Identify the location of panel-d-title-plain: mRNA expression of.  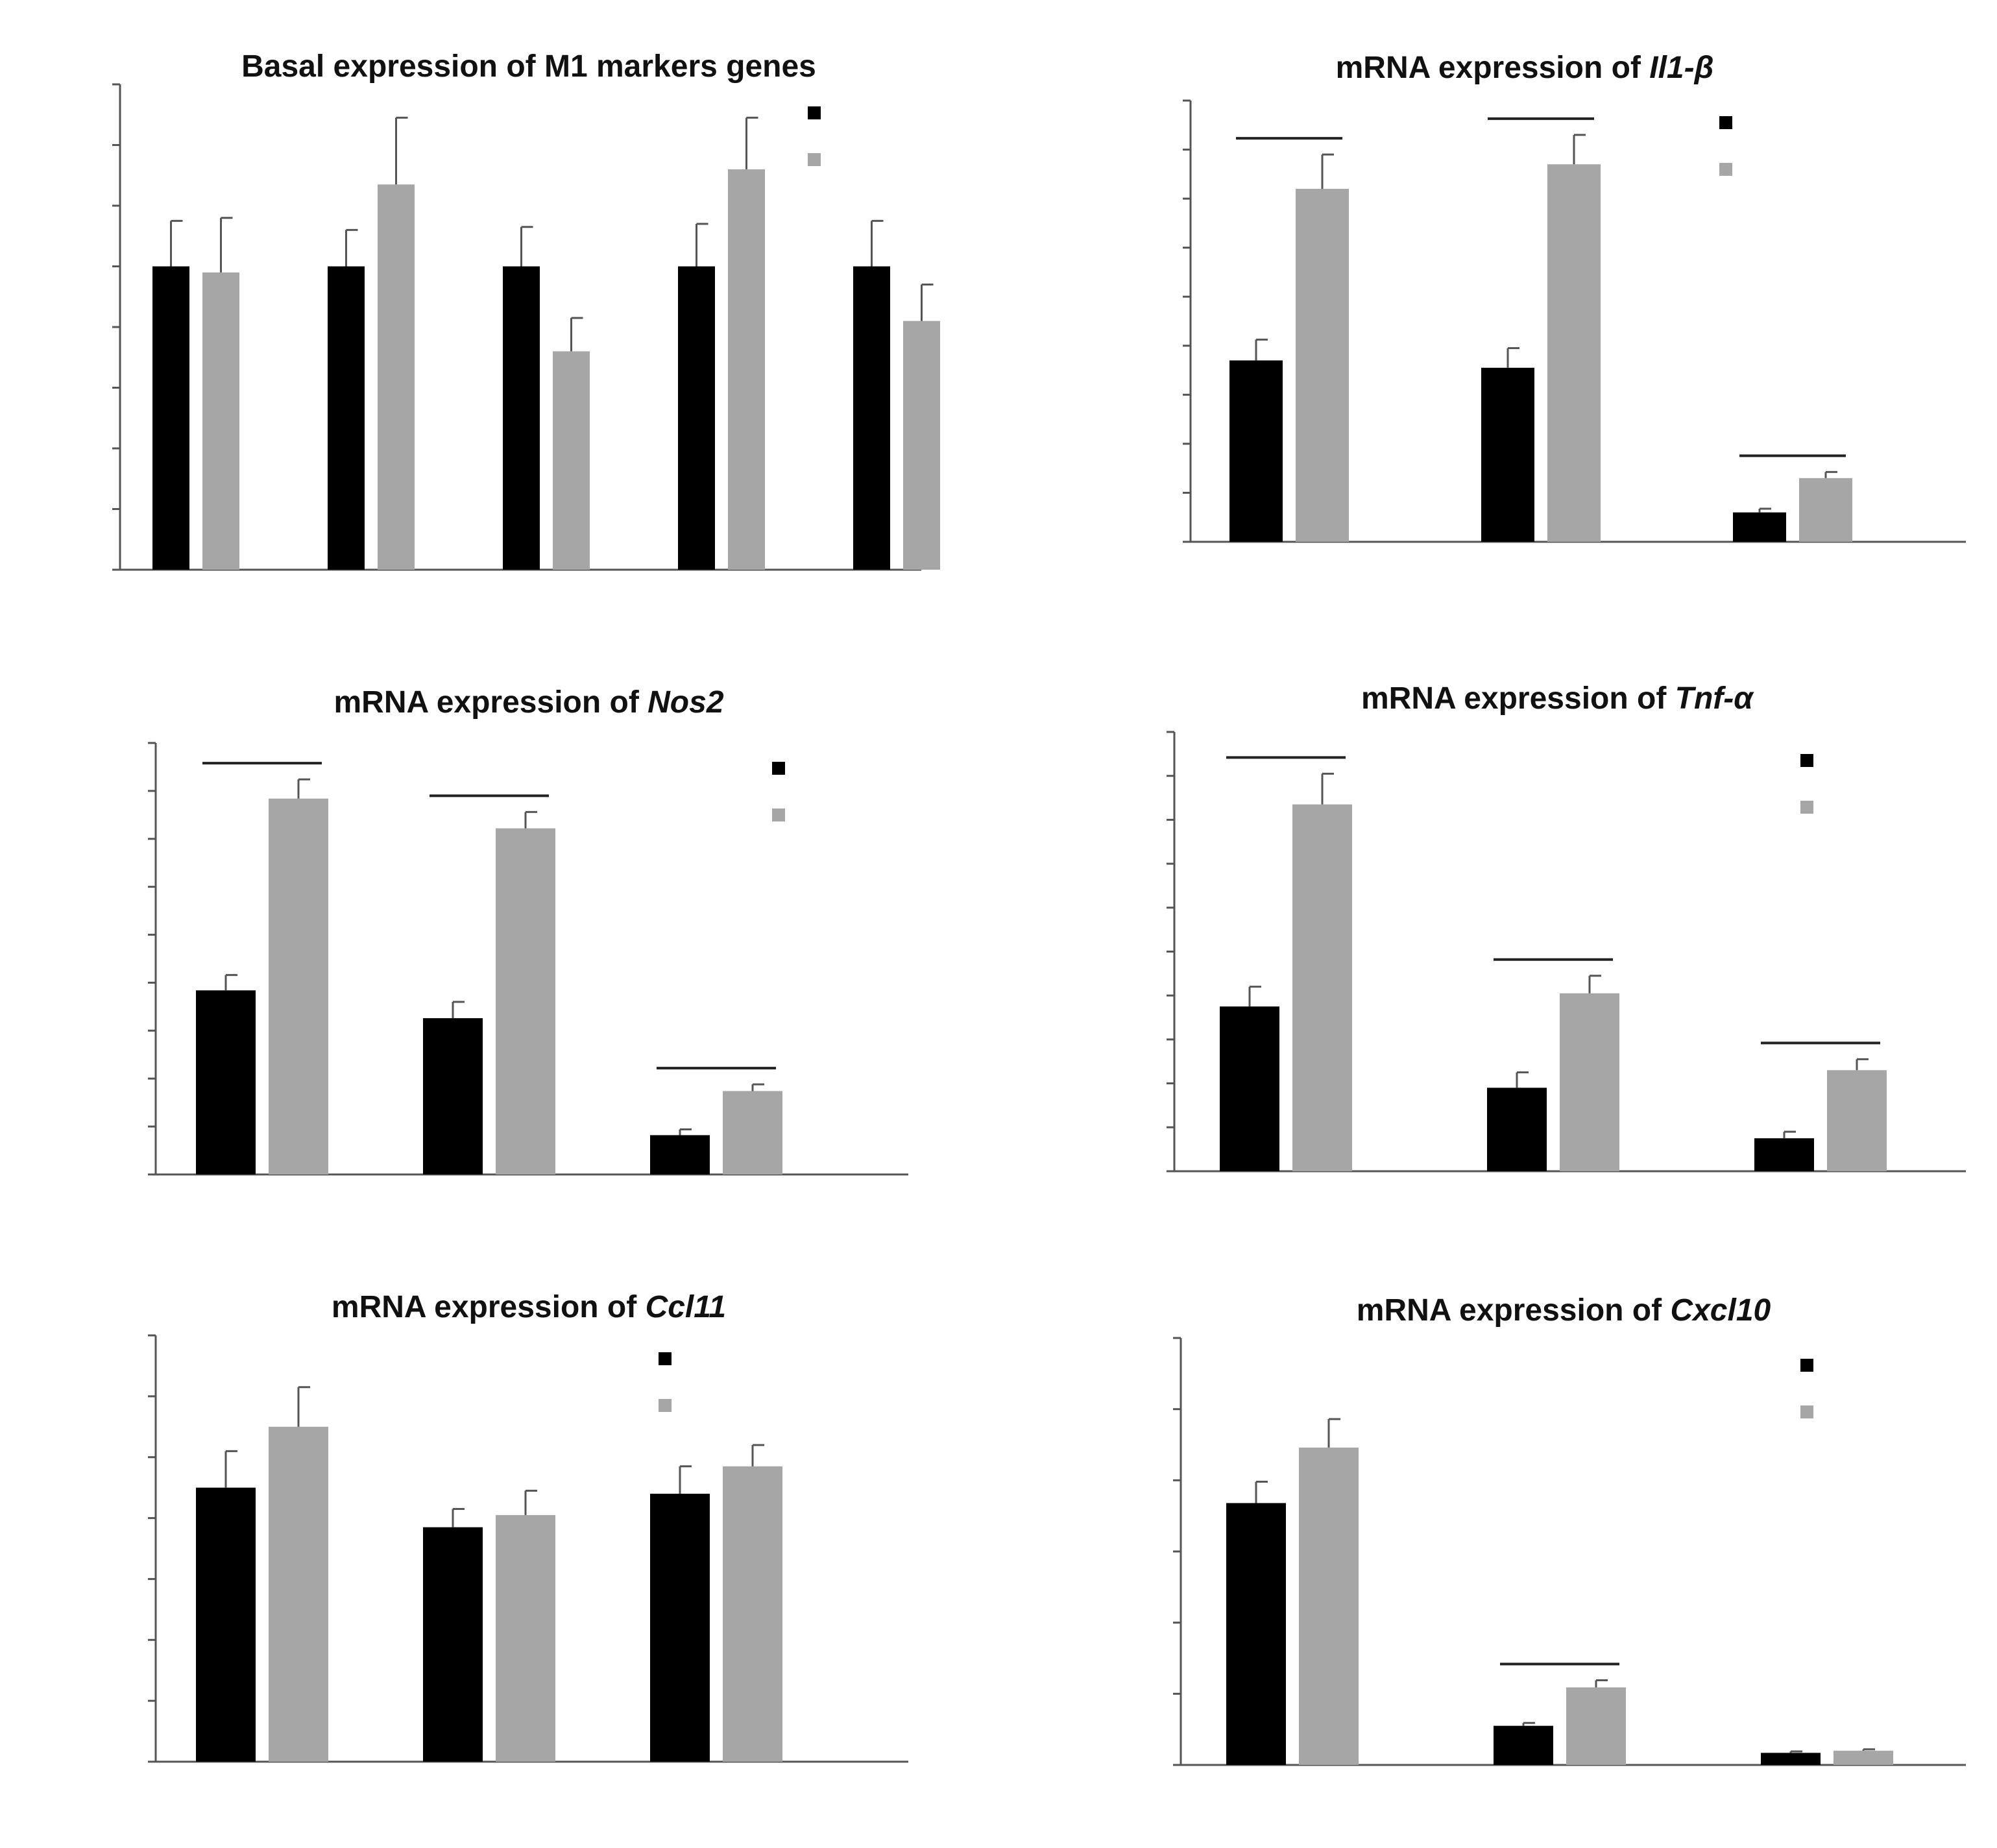
(1518, 698).